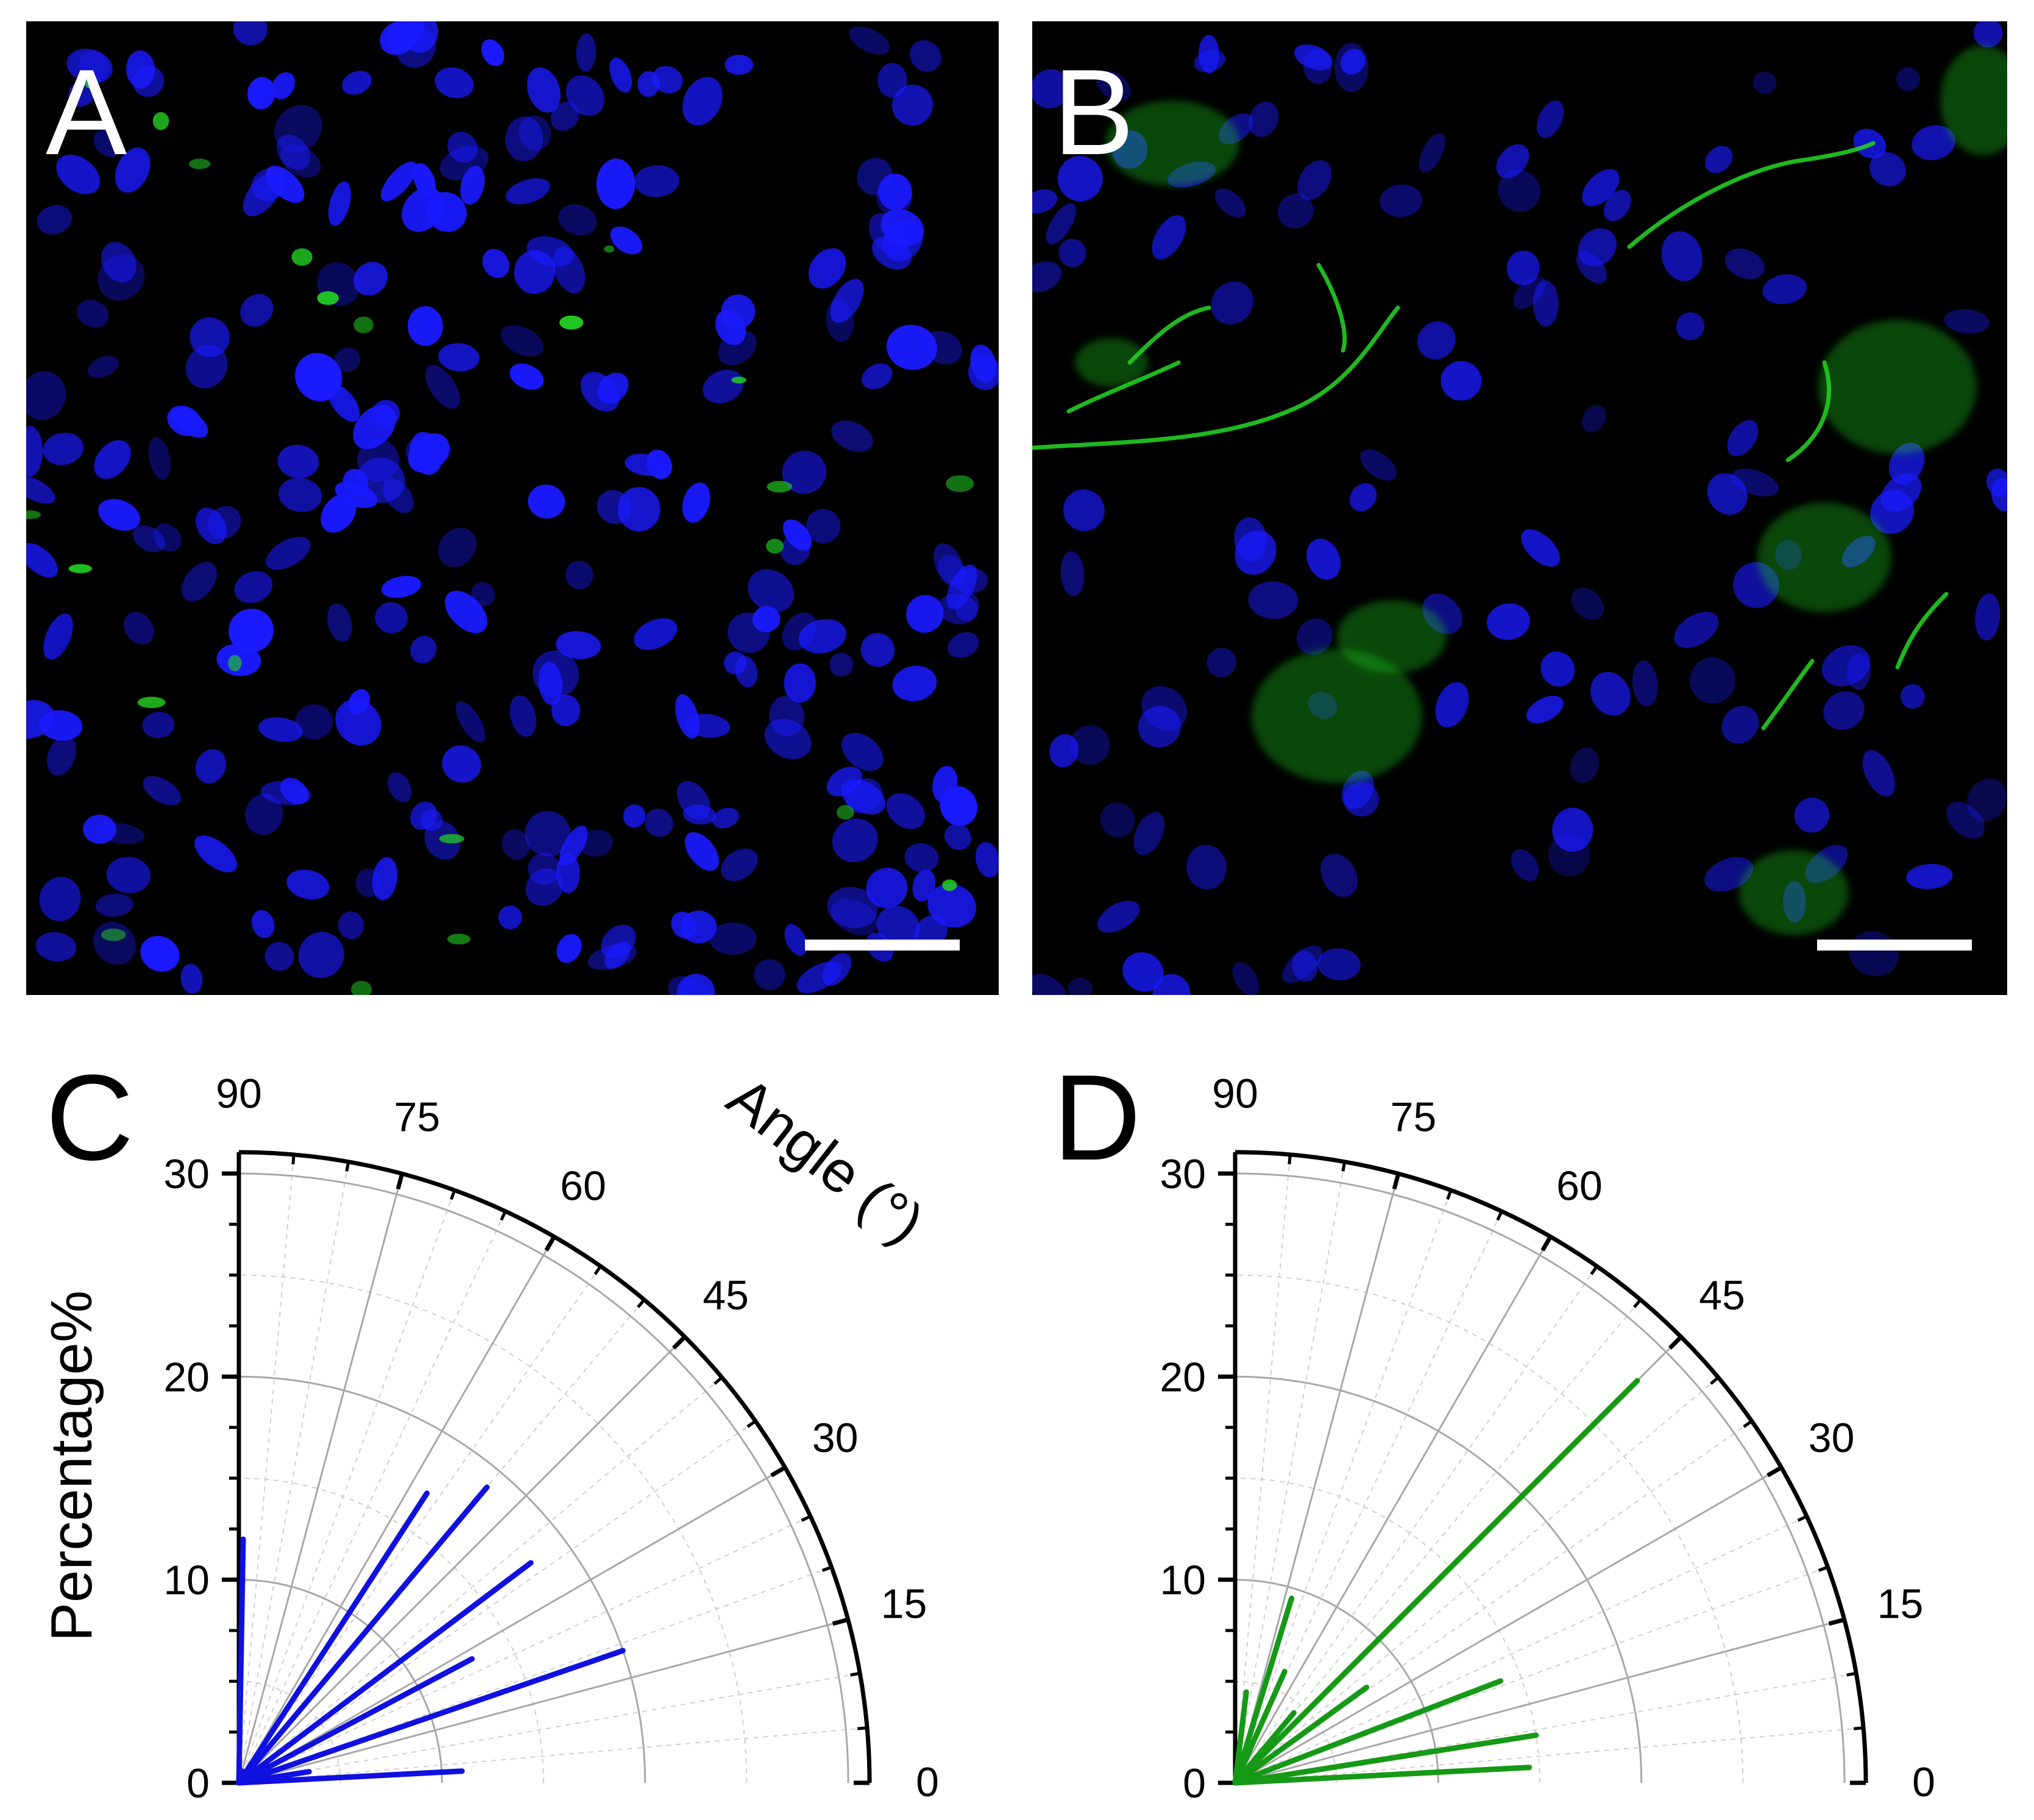  Describe the element at coordinates (186, 1377) in the screenshot. I see `radial-tick-label: 20` at that location.